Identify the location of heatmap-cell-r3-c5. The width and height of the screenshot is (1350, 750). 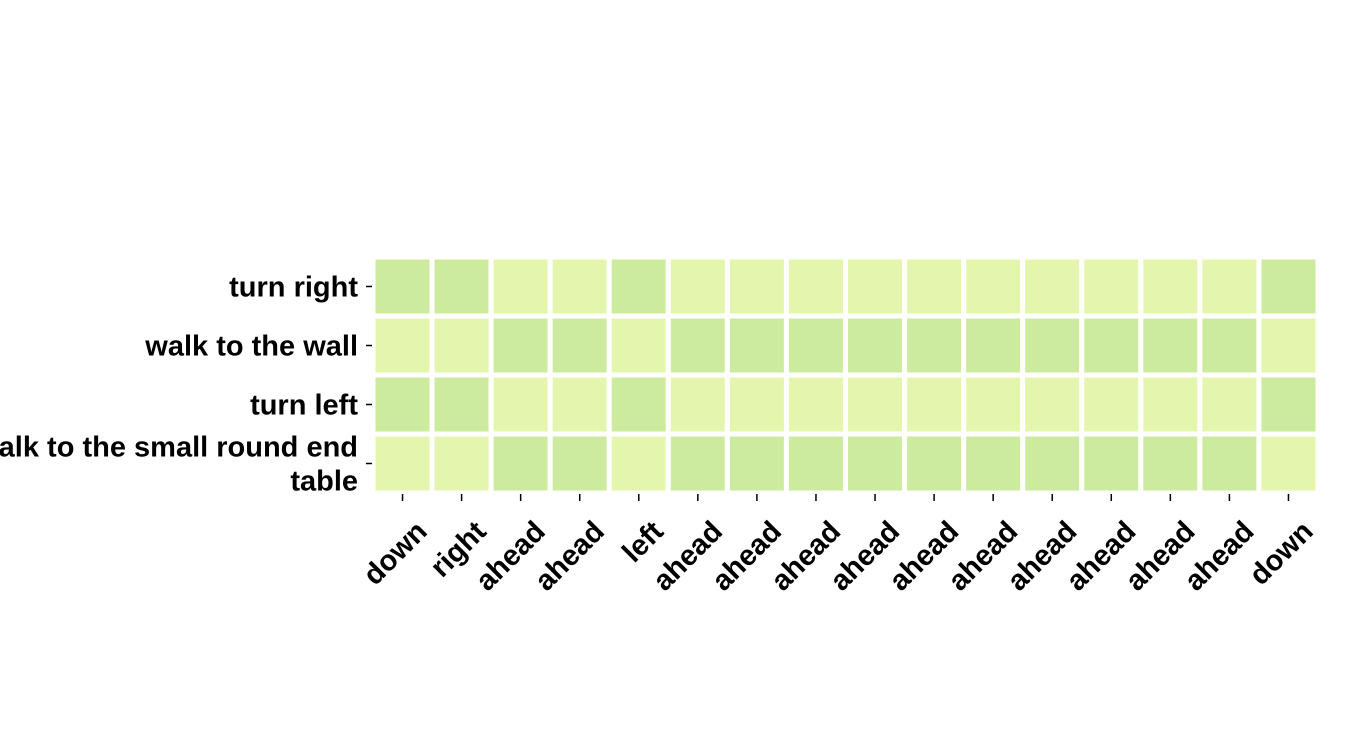
(697, 463).